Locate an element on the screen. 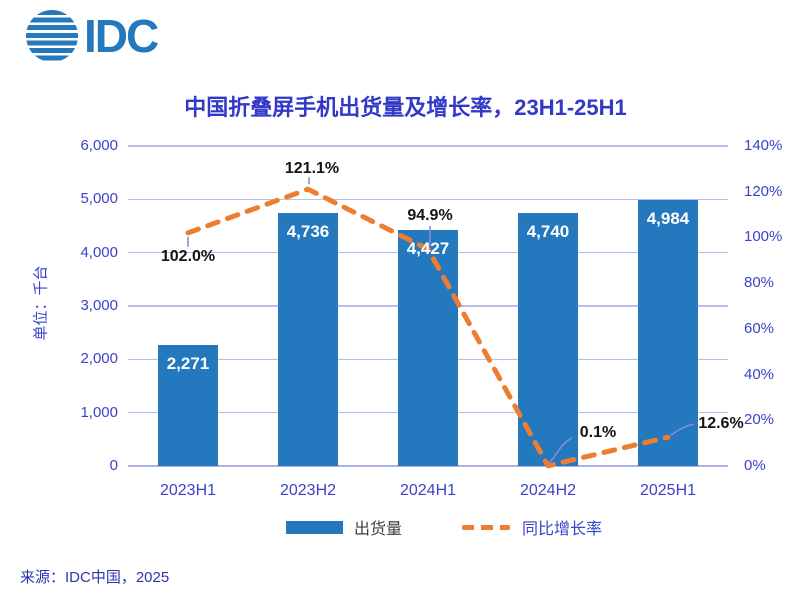  right-axis-tick-label: 140% is located at coordinates (763, 145).